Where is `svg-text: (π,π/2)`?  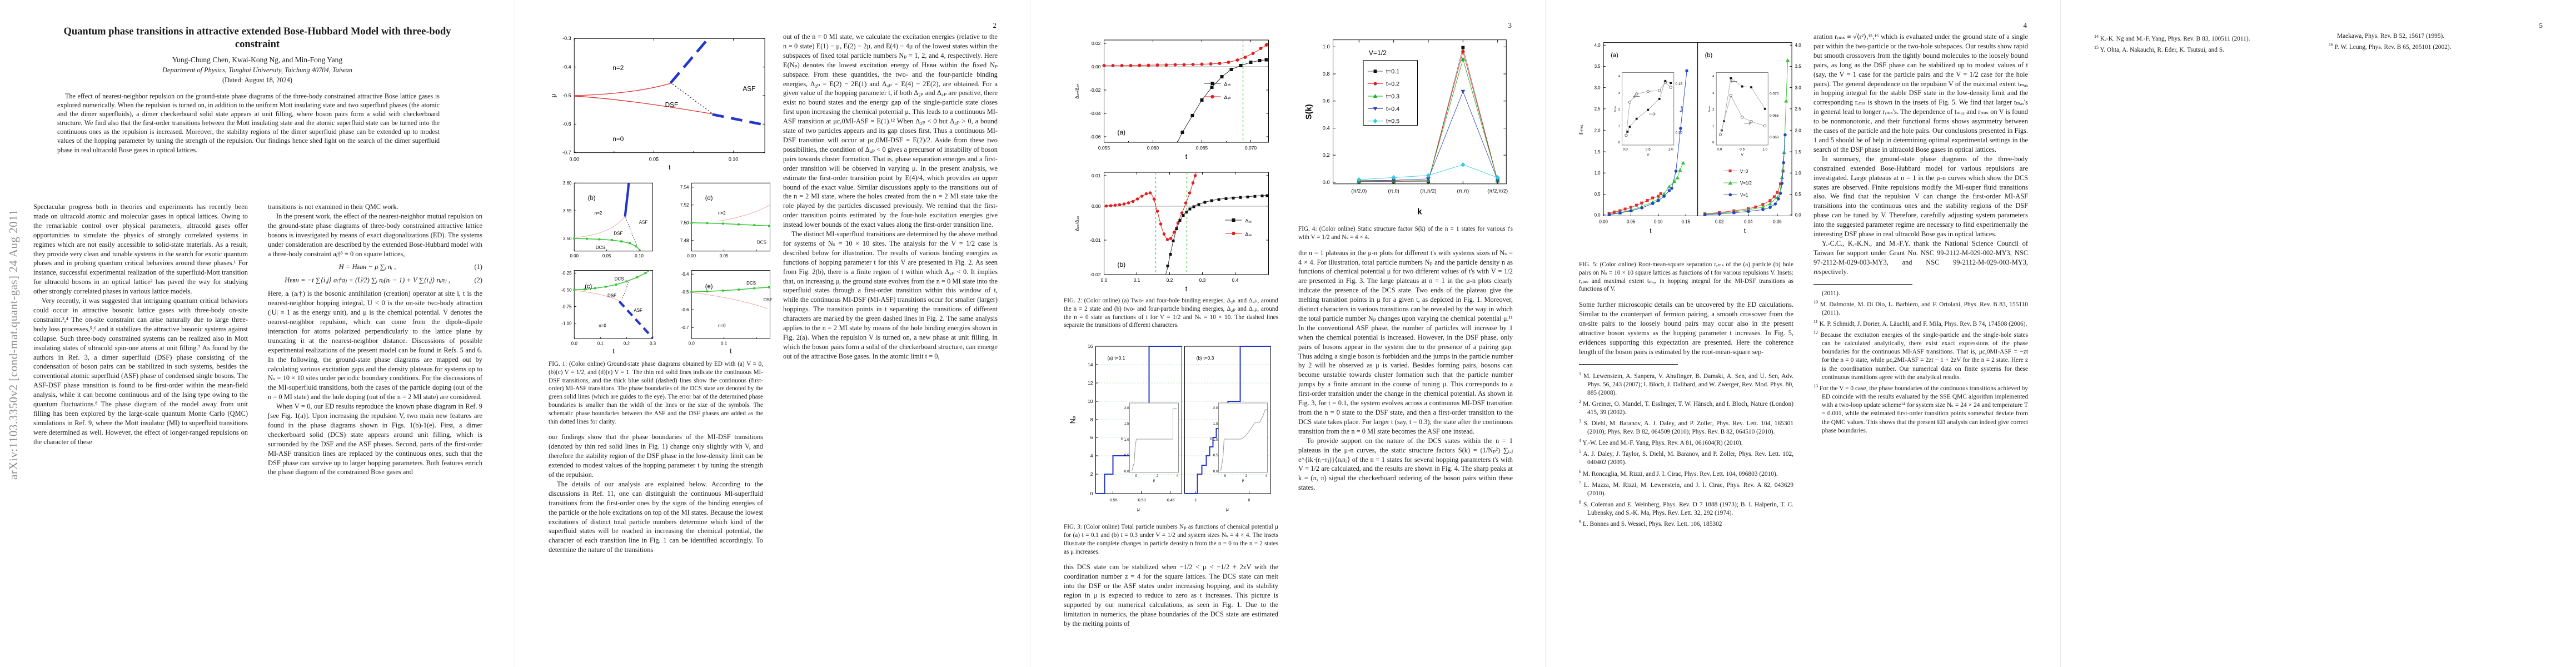
svg-text: (π,π/2) is located at coordinates (1428, 190).